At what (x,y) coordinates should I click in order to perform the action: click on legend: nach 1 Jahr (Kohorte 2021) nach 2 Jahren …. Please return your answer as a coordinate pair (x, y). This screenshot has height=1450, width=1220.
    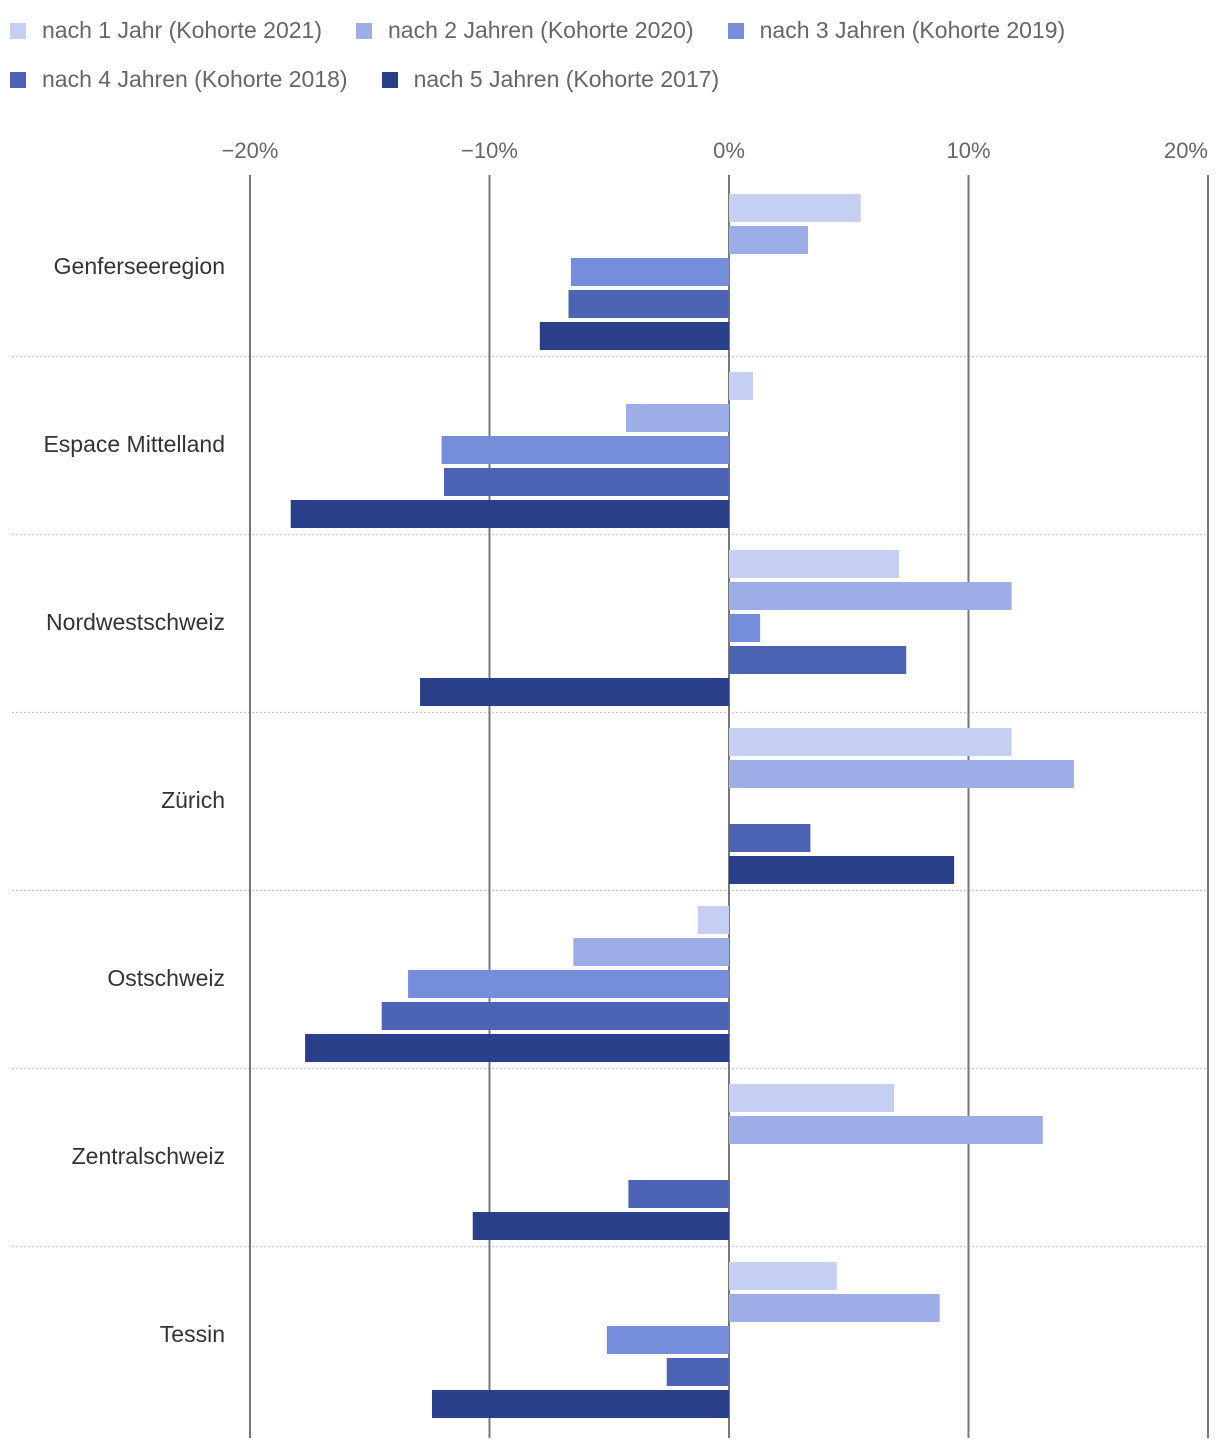
    Looking at the image, I should click on (610, 55).